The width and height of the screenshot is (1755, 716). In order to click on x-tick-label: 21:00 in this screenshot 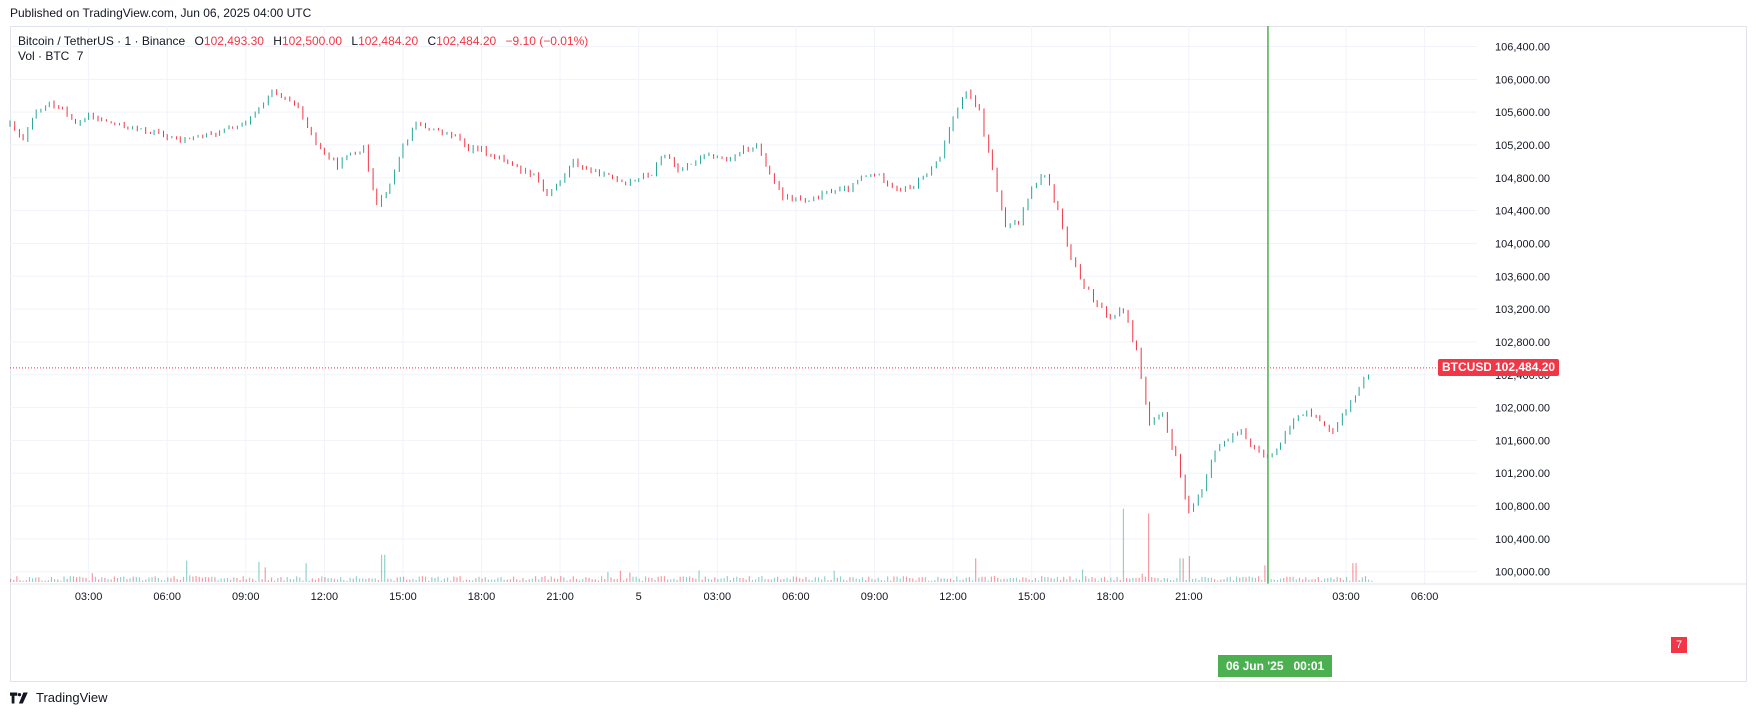, I will do `click(1189, 597)`.